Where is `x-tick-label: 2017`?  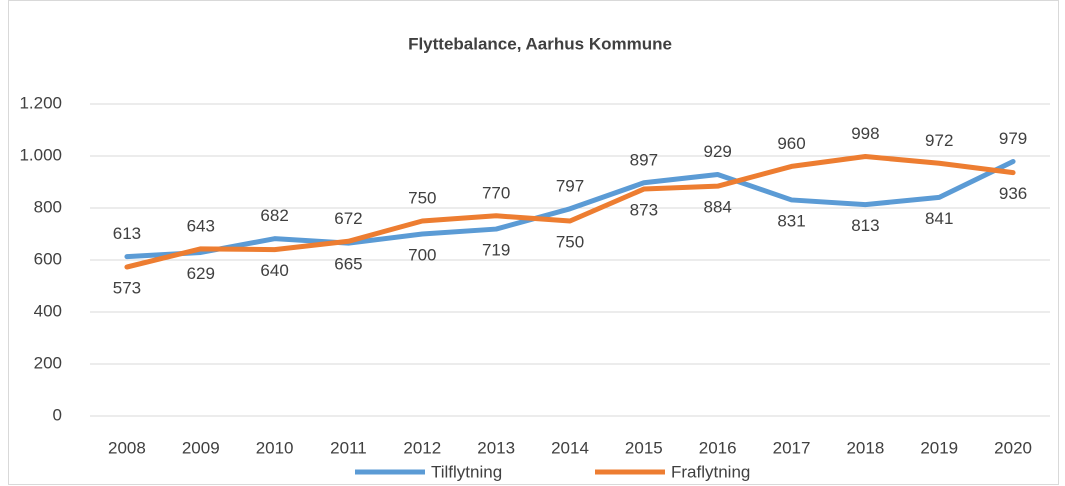 x-tick-label: 2017 is located at coordinates (792, 447).